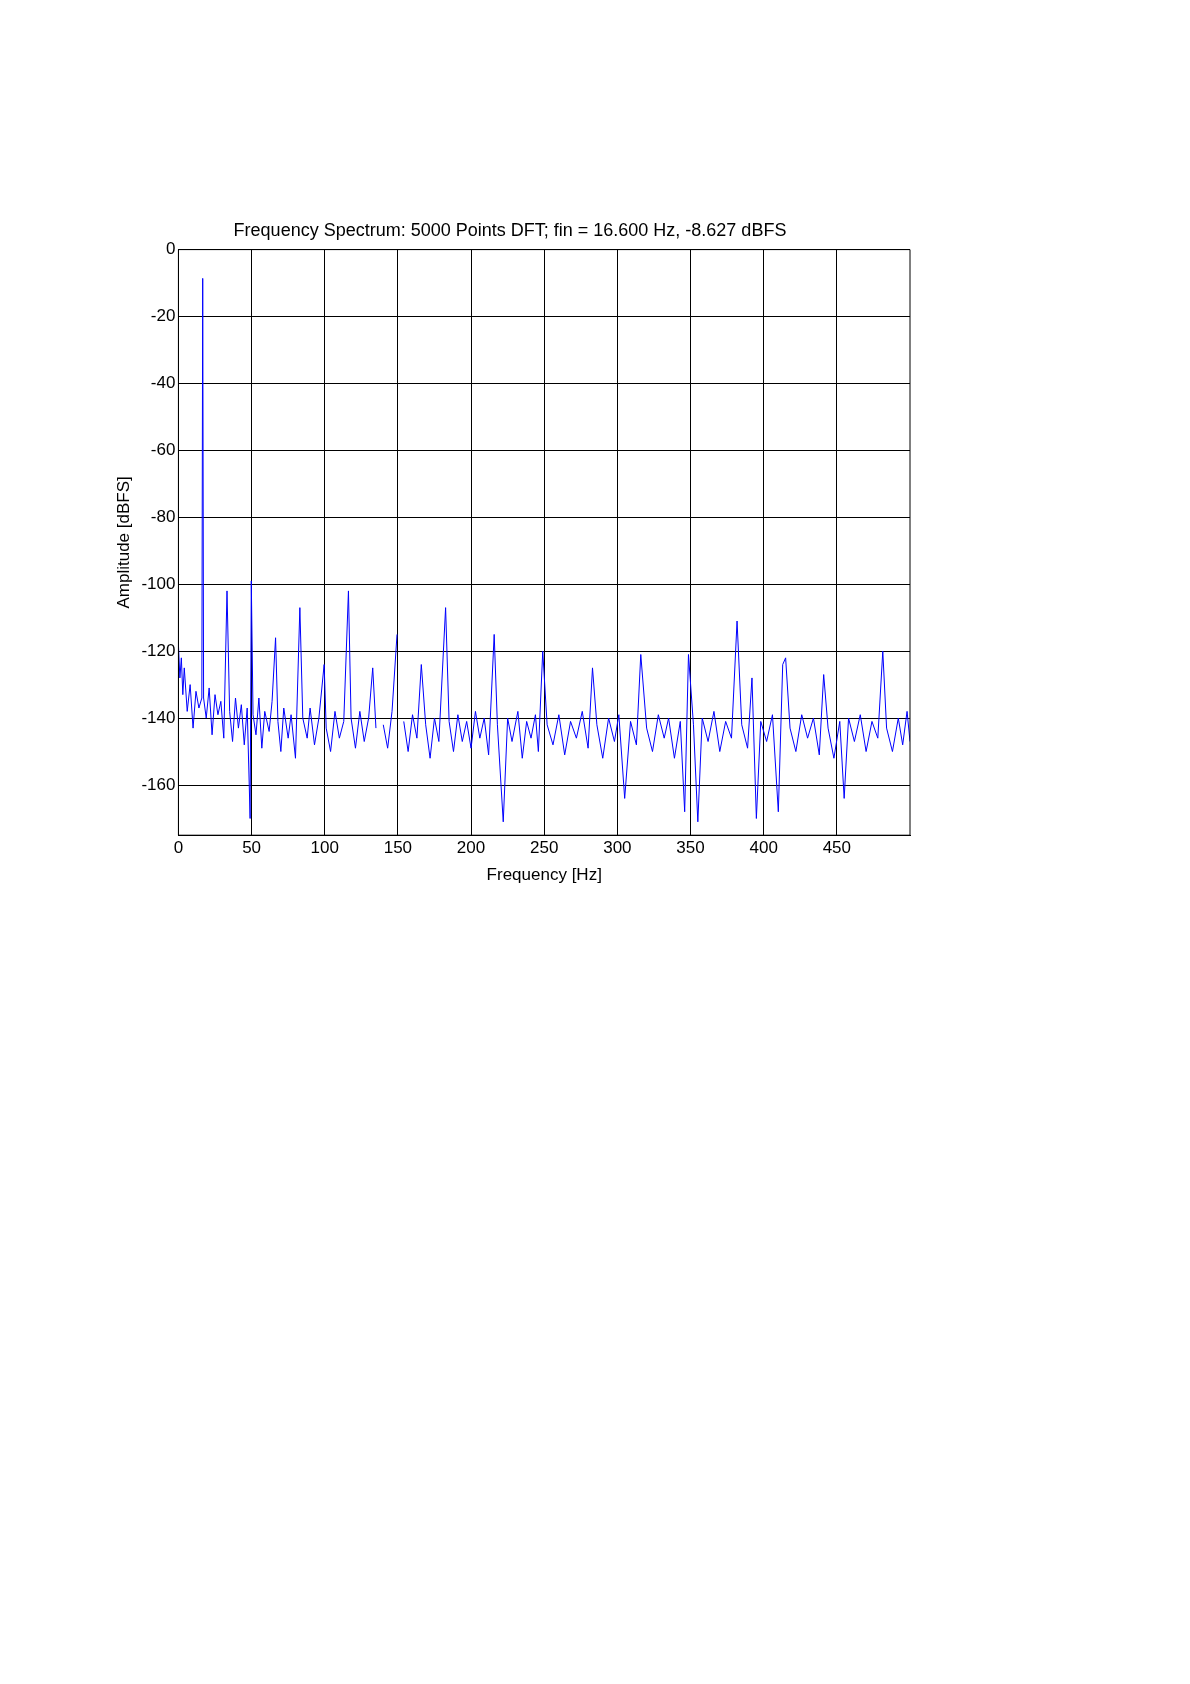 The height and width of the screenshot is (1684, 1190). I want to click on y-tick-label: -100, so click(158, 583).